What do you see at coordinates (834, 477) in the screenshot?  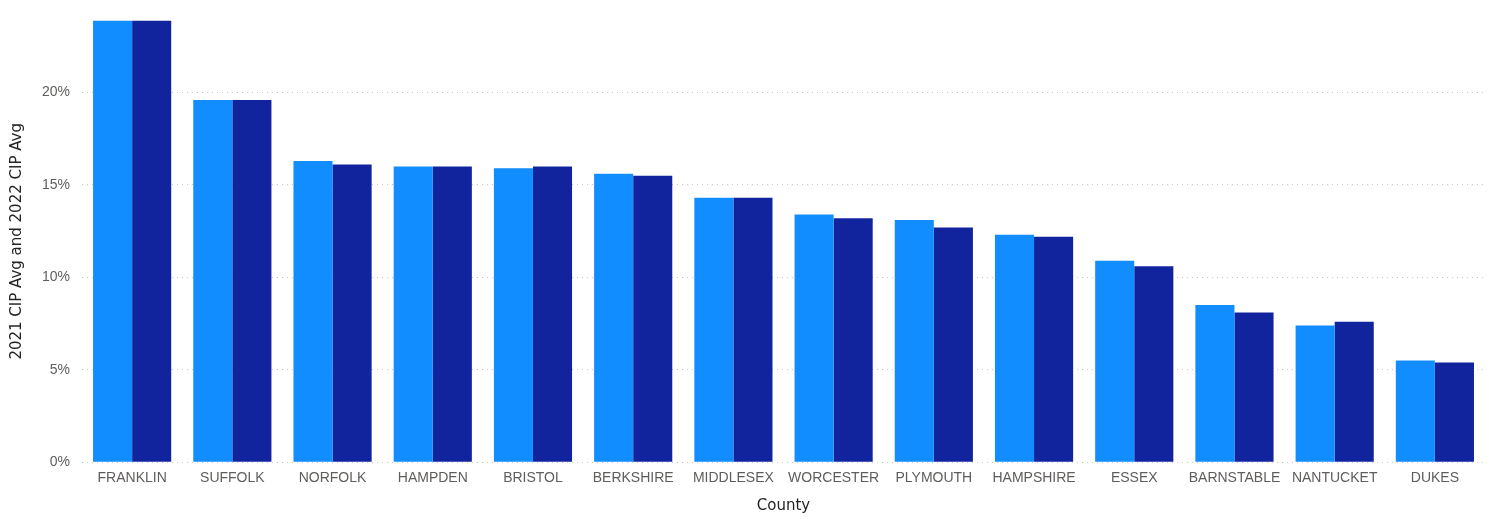 I see `x-tick-label: WORCESTER` at bounding box center [834, 477].